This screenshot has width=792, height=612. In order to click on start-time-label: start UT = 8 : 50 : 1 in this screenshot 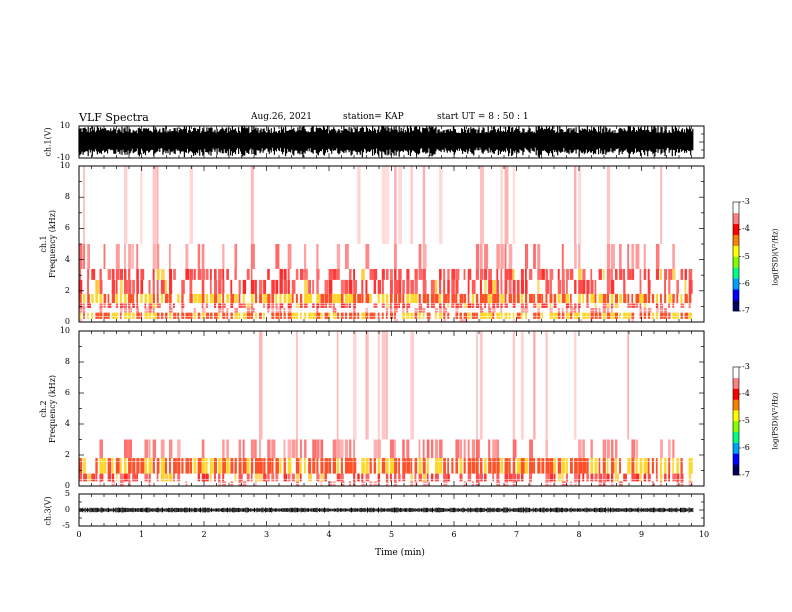, I will do `click(483, 117)`.